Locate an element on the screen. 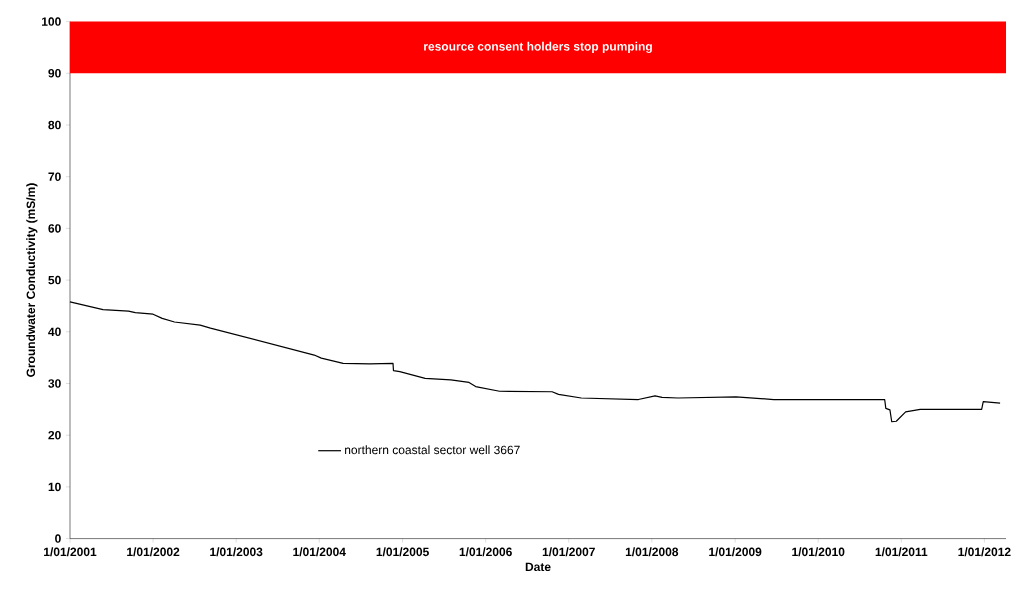 This screenshot has height=593, width=1031. x-tick-label: 1/01/2002 is located at coordinates (153, 552).